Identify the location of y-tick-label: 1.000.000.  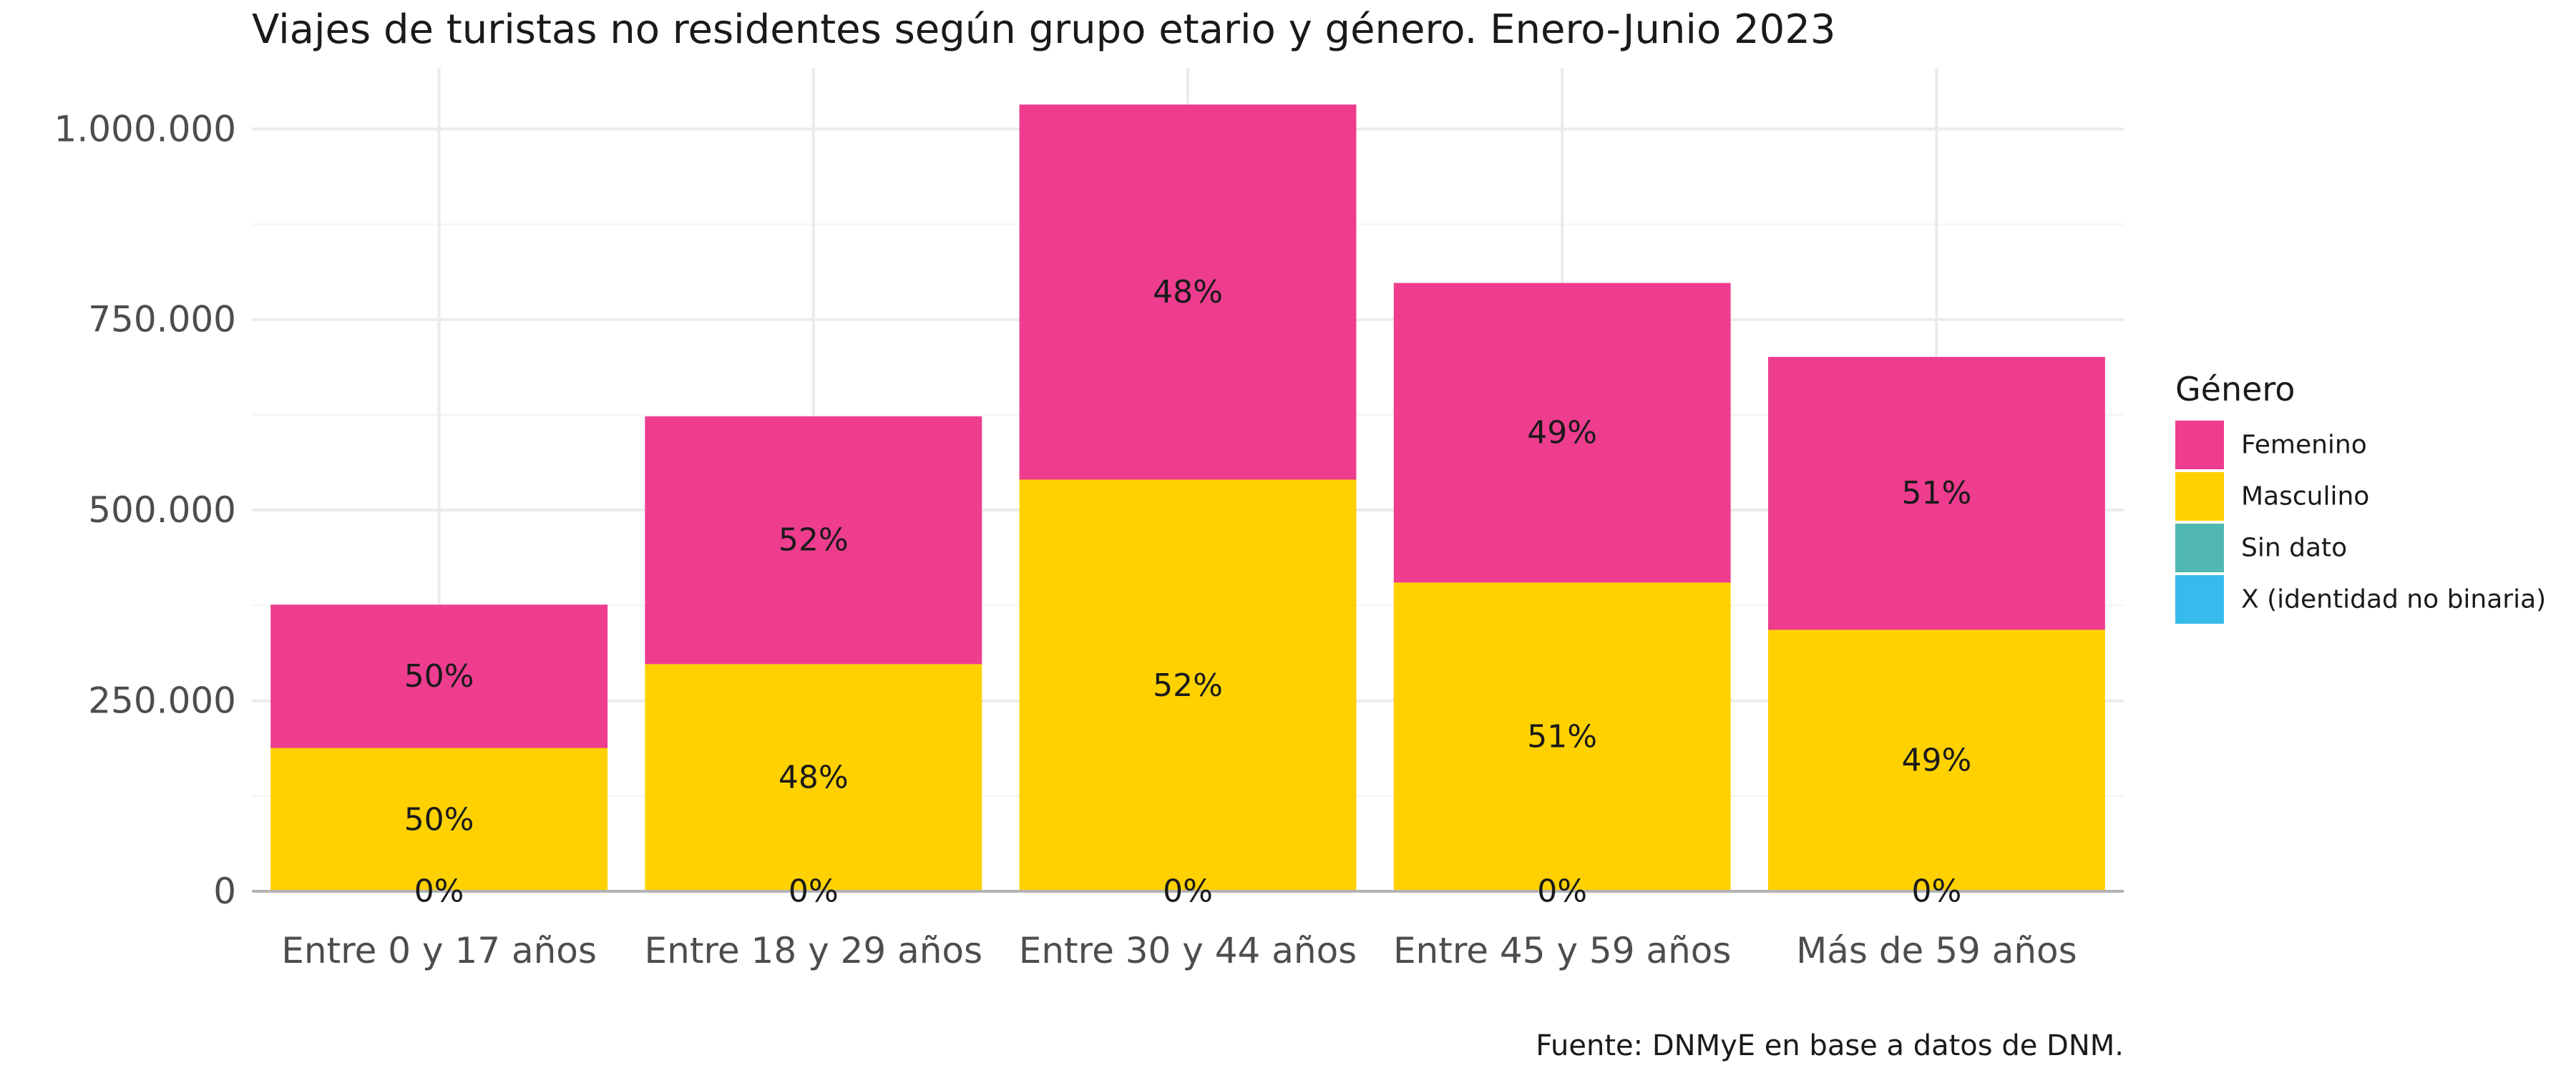
(145, 129).